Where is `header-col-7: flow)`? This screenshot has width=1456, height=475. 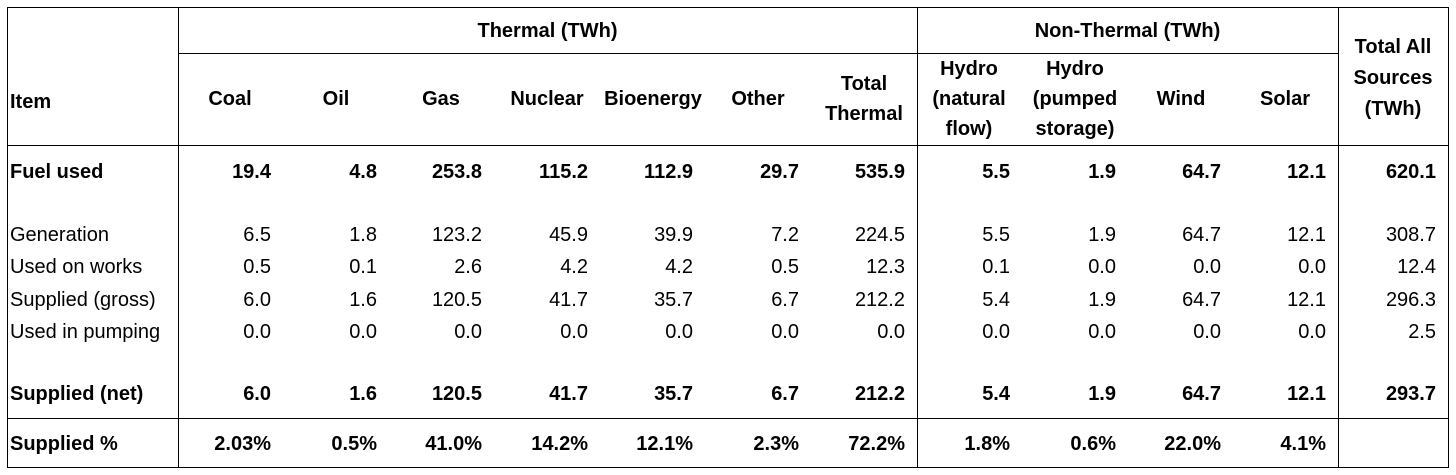 header-col-7: flow) is located at coordinates (969, 129).